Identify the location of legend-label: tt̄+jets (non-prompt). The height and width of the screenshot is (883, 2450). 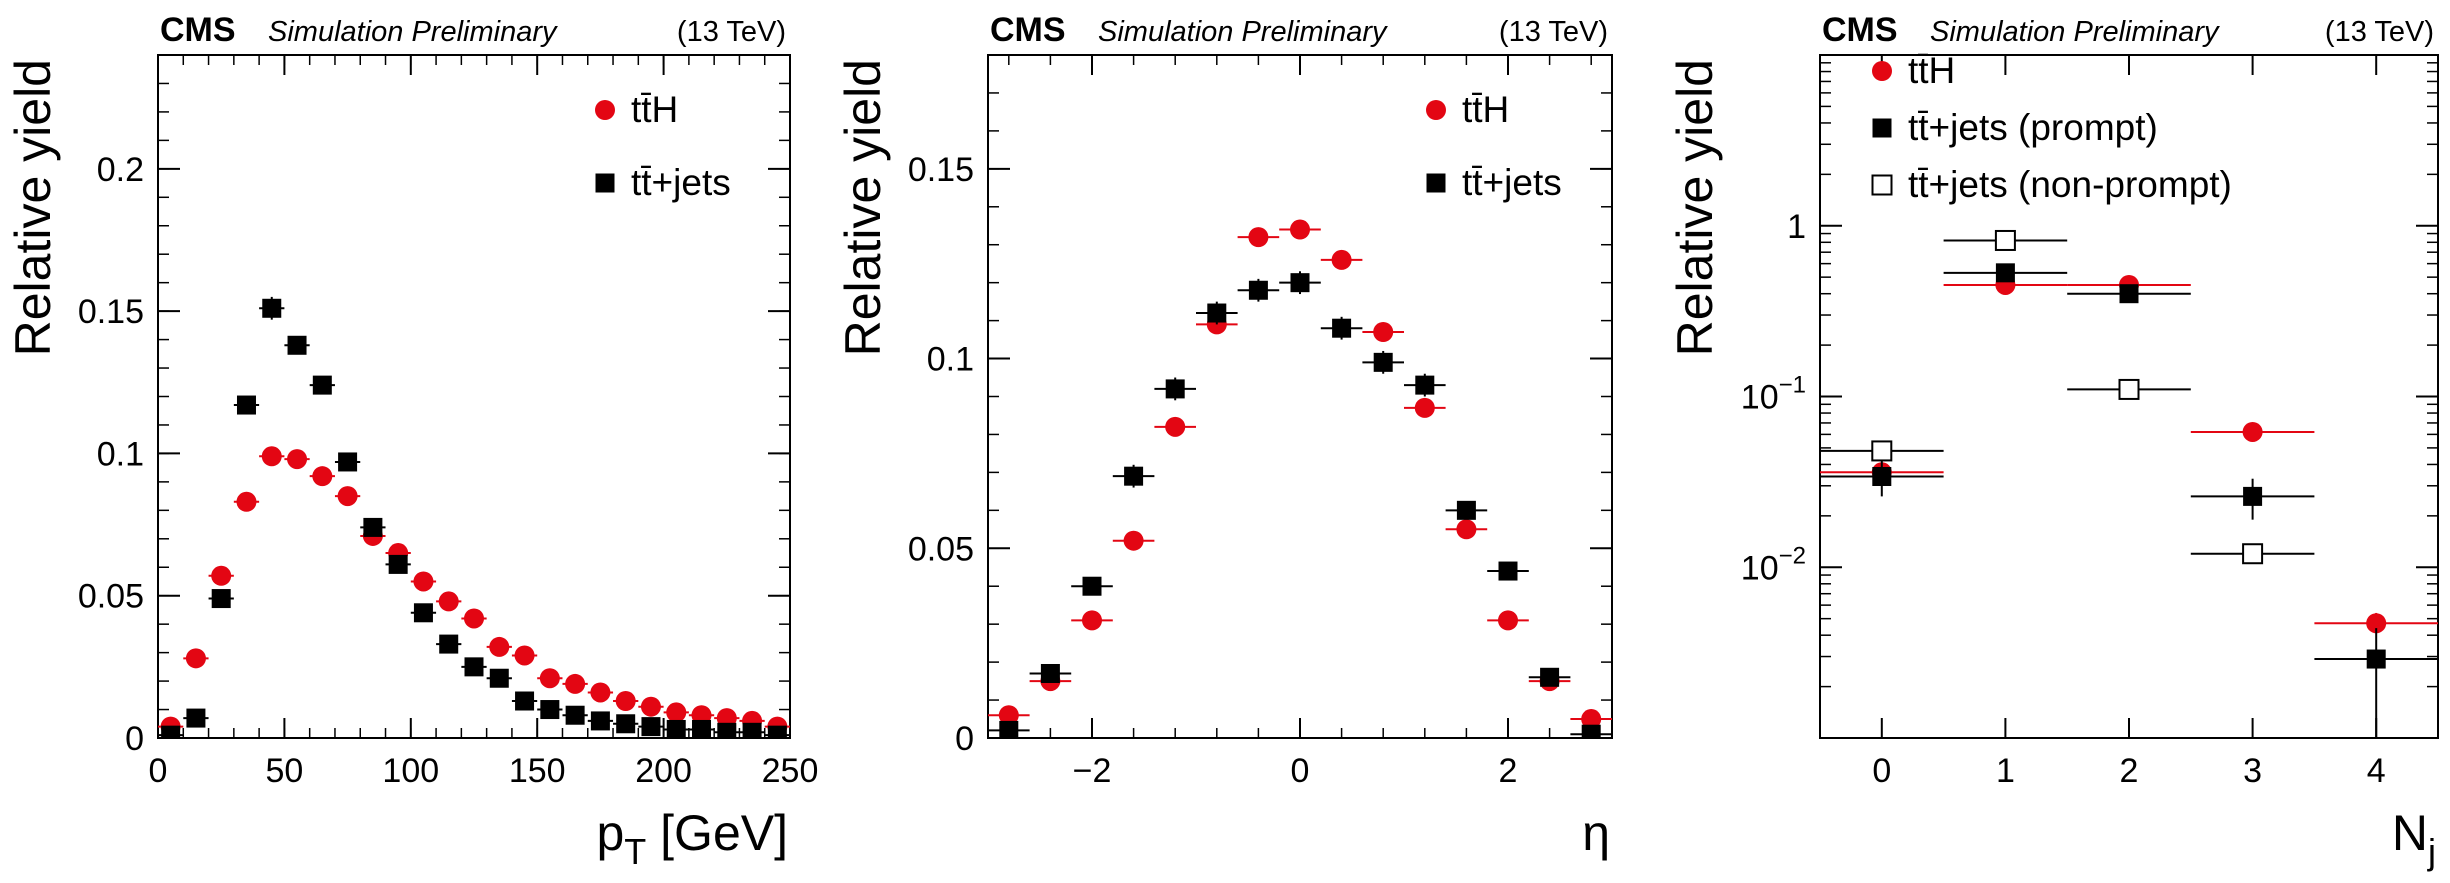
(2070, 184).